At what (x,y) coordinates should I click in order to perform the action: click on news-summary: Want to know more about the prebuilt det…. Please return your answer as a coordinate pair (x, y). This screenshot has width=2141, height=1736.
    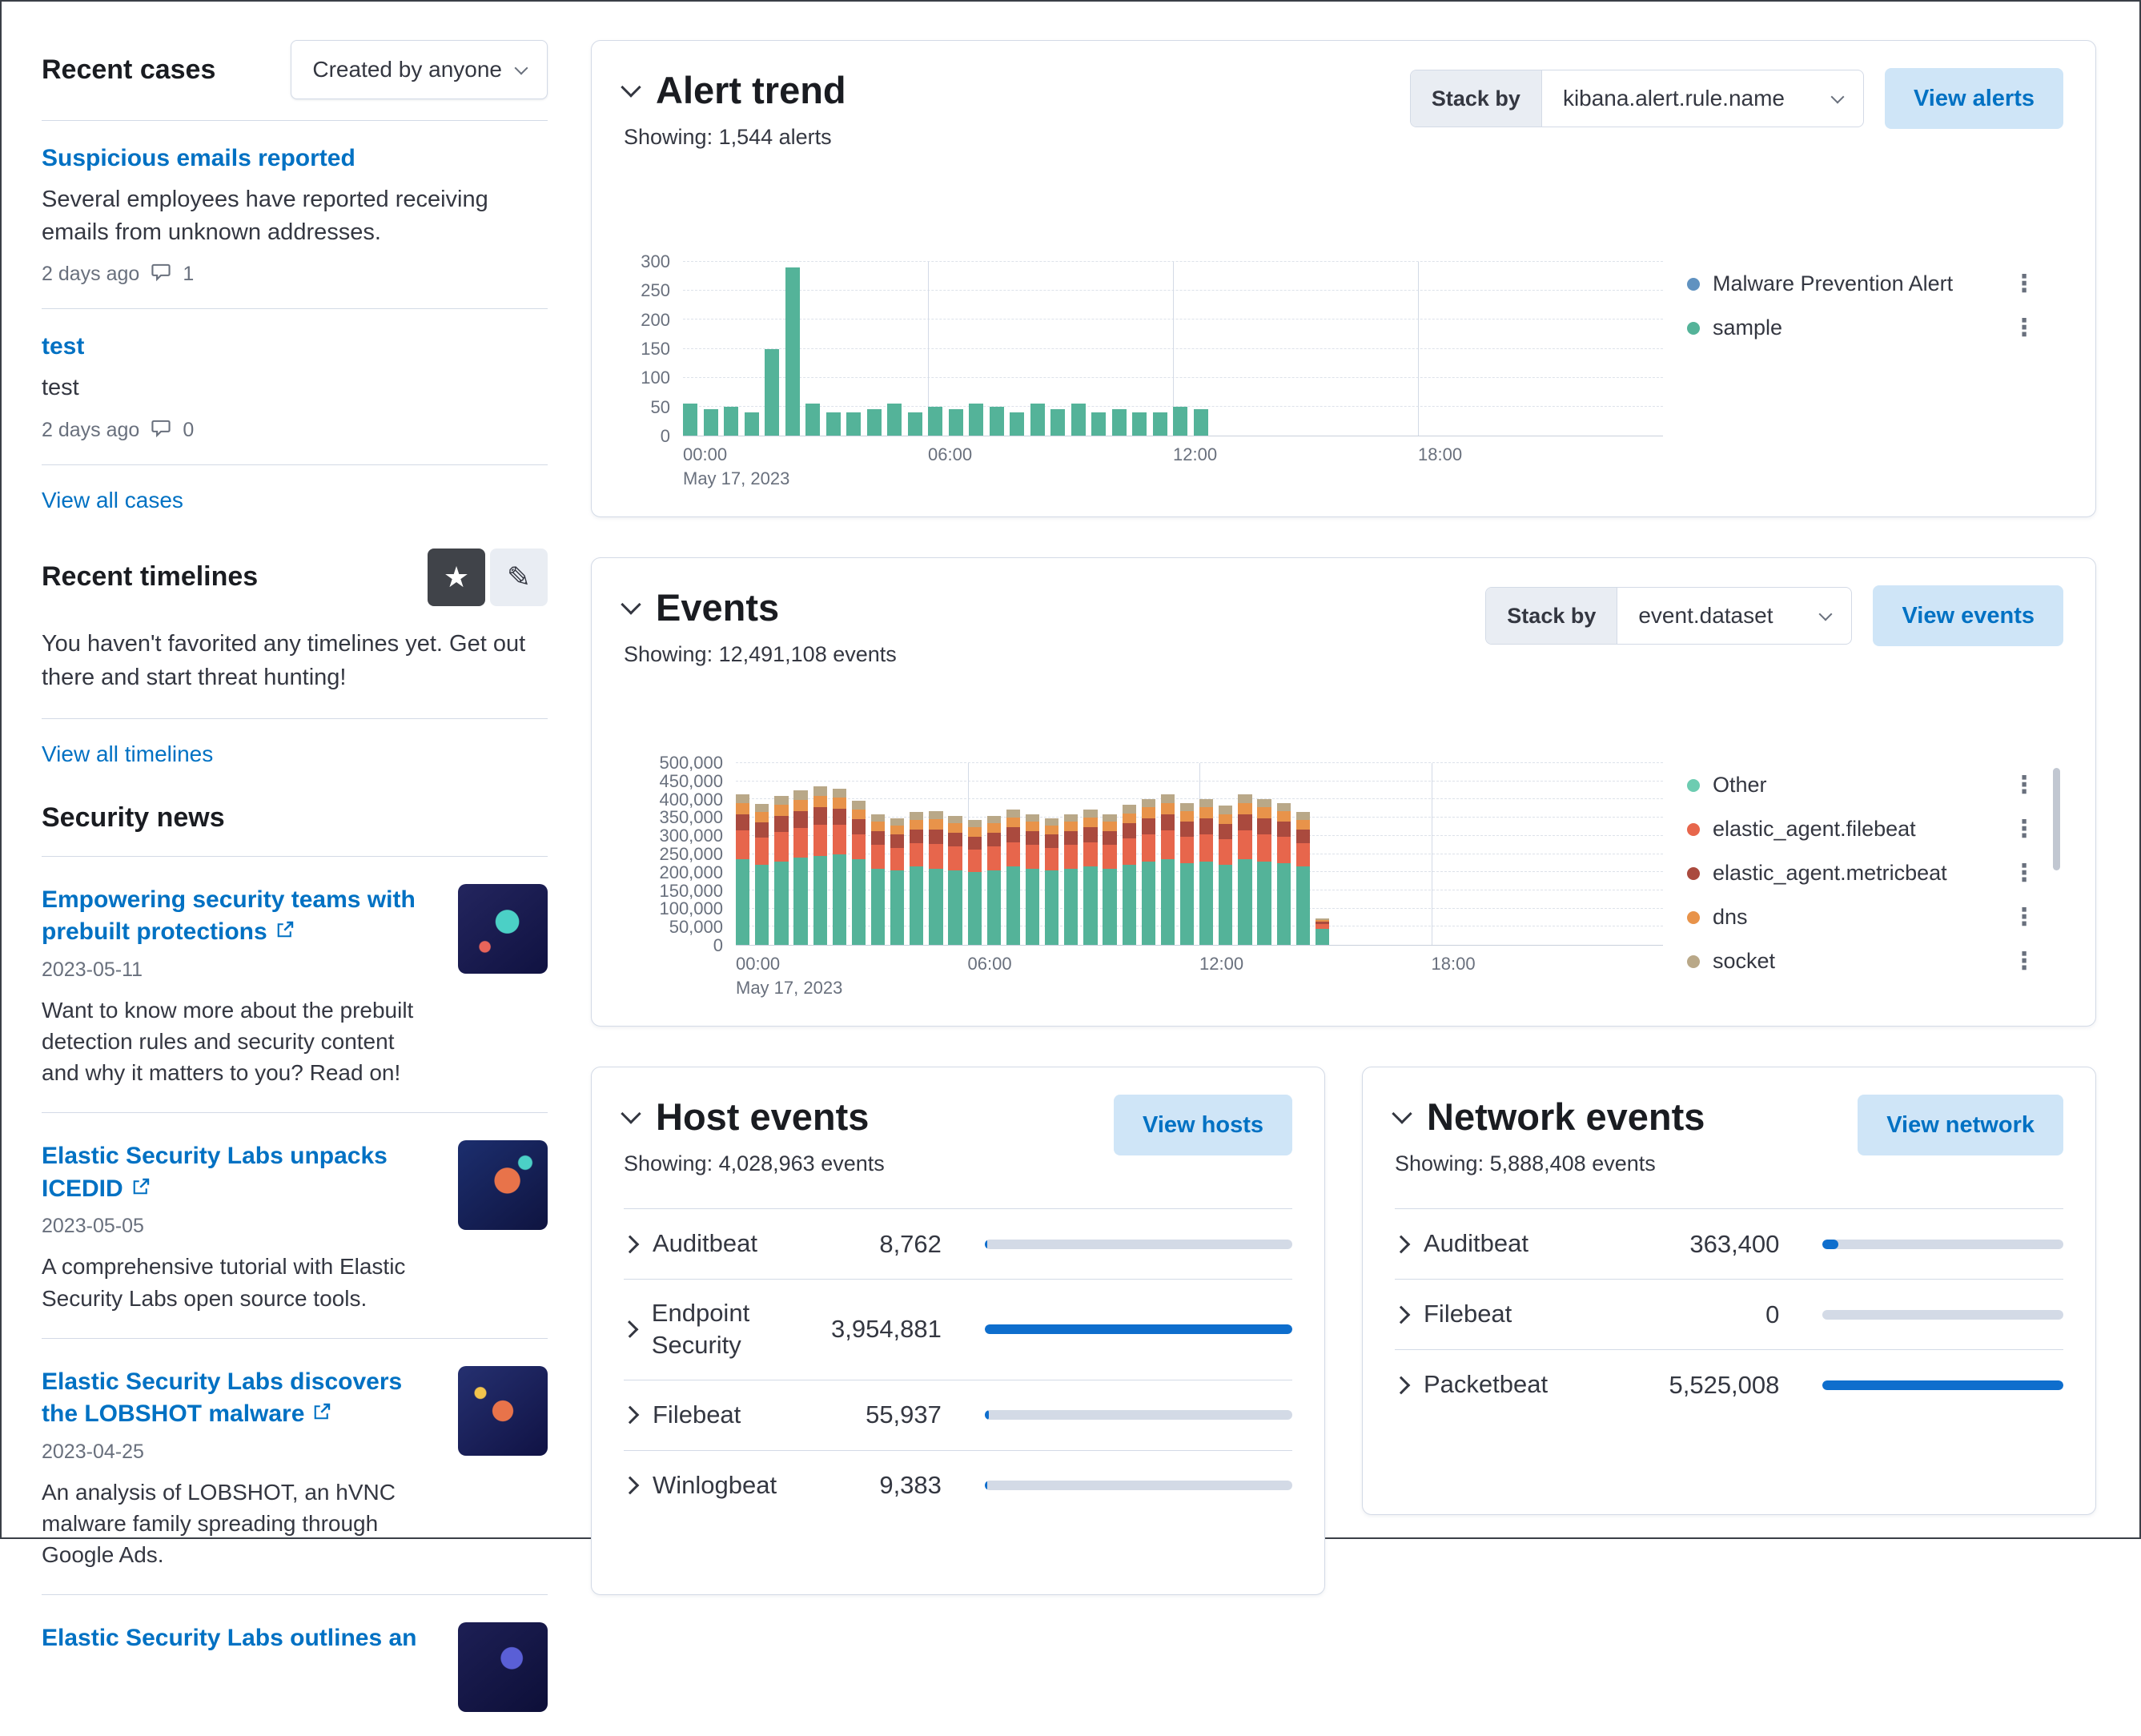
    Looking at the image, I should click on (228, 1041).